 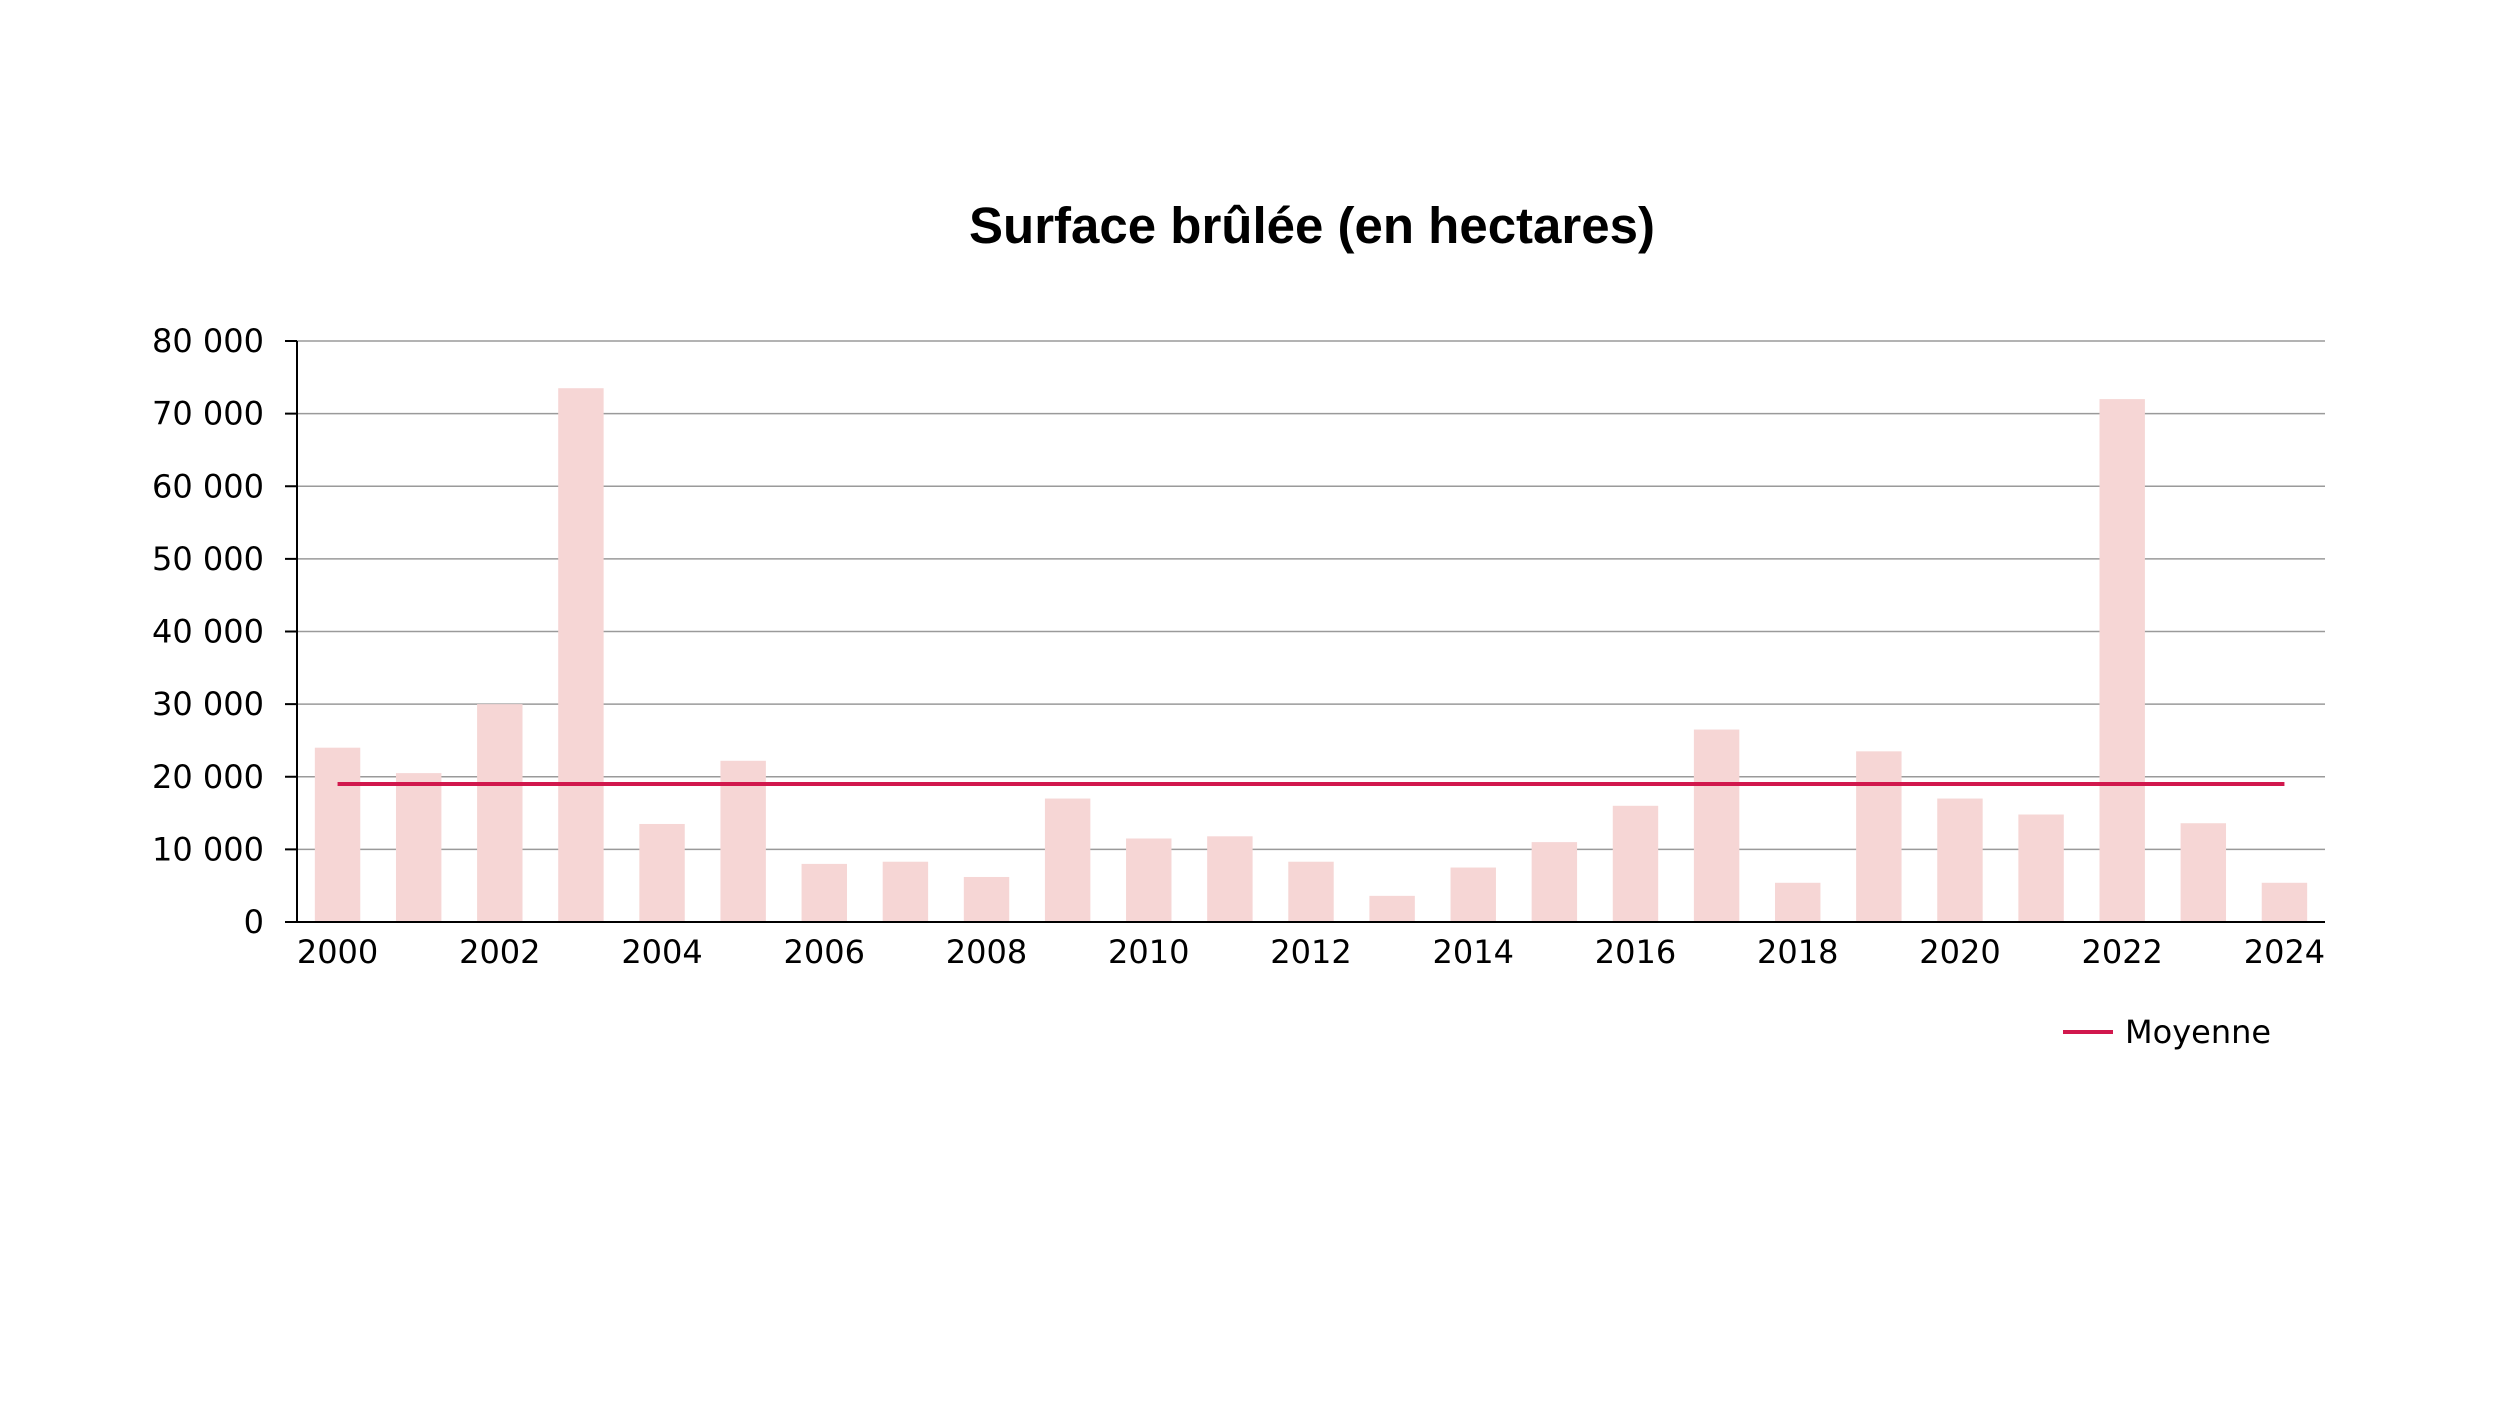 I want to click on bar-2009, so click(x=1067, y=860).